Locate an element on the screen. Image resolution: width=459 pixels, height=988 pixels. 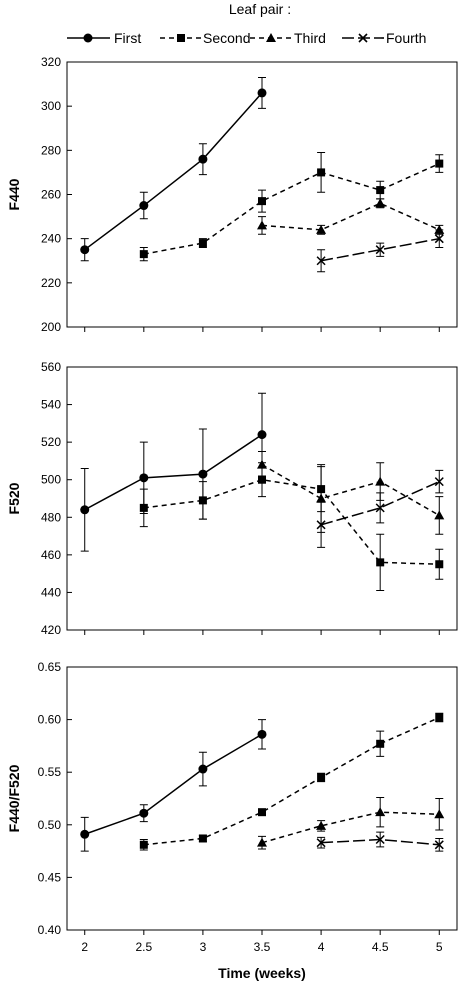
legend-label: Third is located at coordinates (310, 38).